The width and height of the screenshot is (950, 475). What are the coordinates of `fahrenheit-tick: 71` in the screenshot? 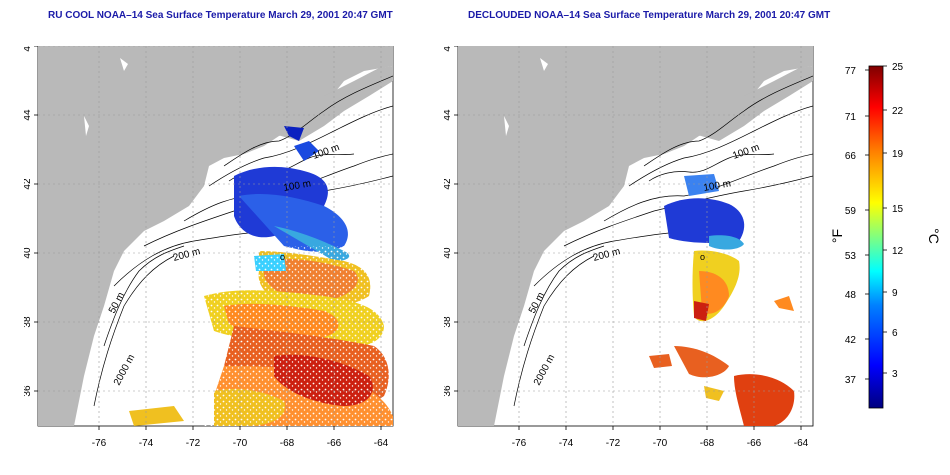 It's located at (851, 117).